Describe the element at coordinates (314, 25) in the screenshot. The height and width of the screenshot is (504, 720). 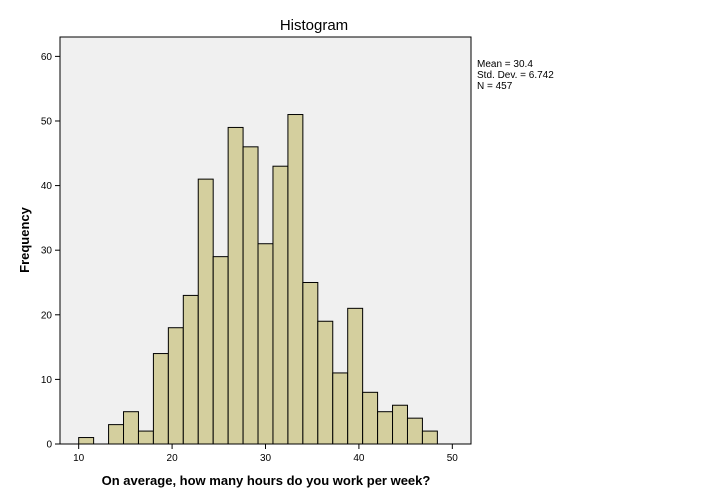
I see `chart-title: Histogram` at that location.